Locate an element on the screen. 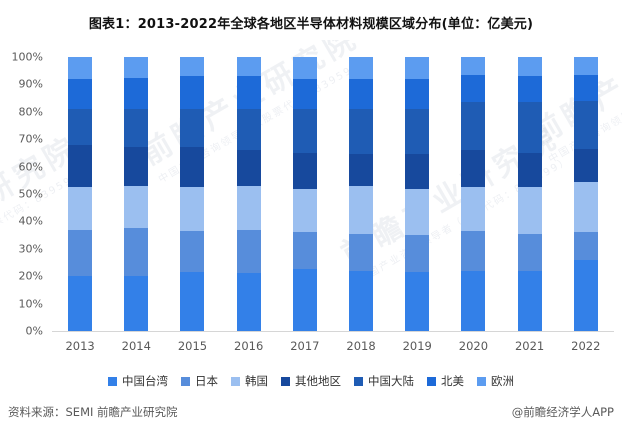 The height and width of the screenshot is (435, 622). bar-2013 is located at coordinates (80, 194).